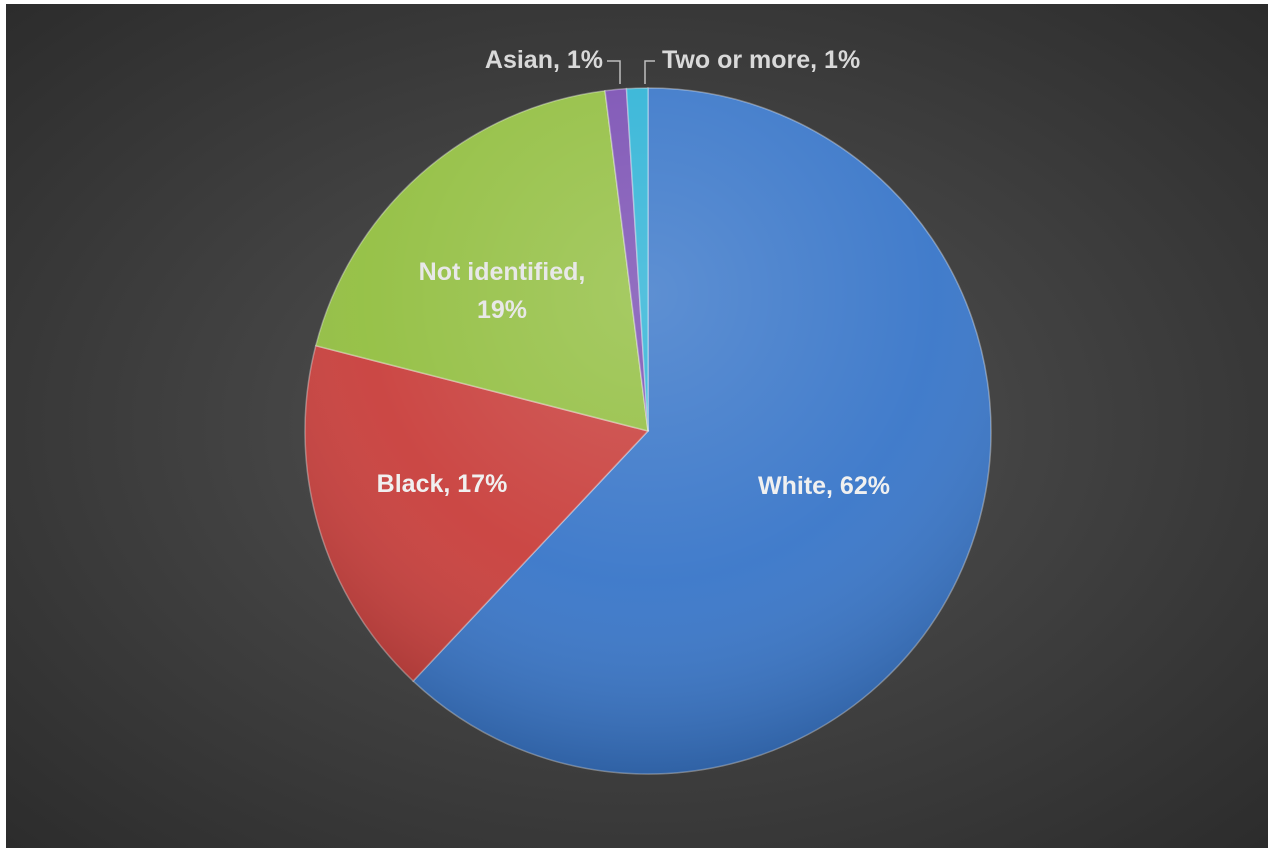  Describe the element at coordinates (761, 60) in the screenshot. I see `data-label-two-or-more: Two or more, 1%` at that location.